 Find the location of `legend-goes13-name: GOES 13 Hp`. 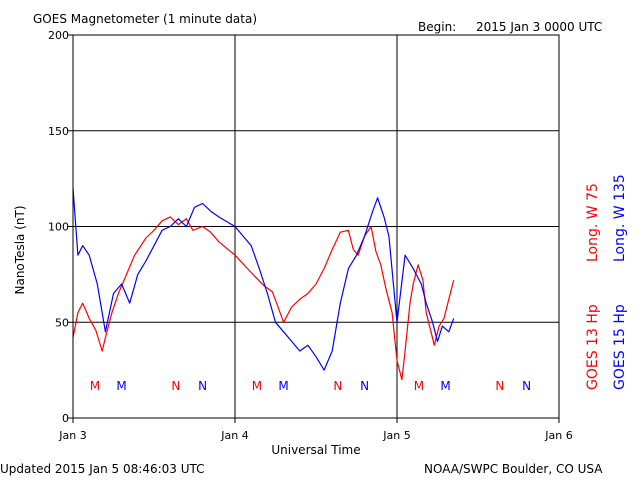

legend-goes13-name: GOES 13 Hp is located at coordinates (593, 347).